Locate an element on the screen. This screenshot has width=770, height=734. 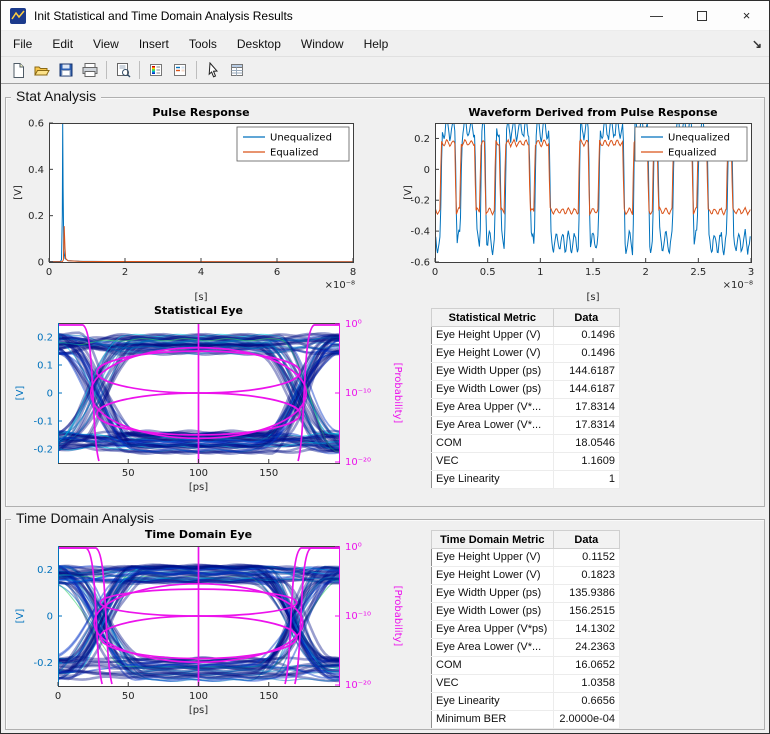
time-domain-metrics-table-row: Minimum BER 2.0000e-04 is located at coordinates (526, 719).